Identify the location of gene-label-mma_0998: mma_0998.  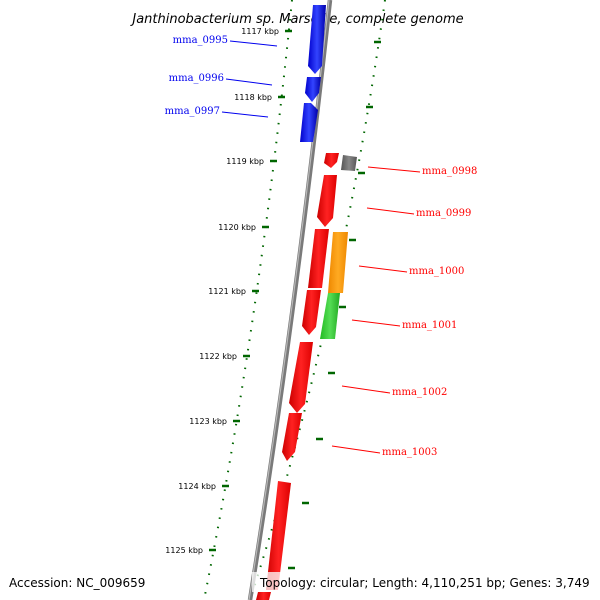
(449, 171).